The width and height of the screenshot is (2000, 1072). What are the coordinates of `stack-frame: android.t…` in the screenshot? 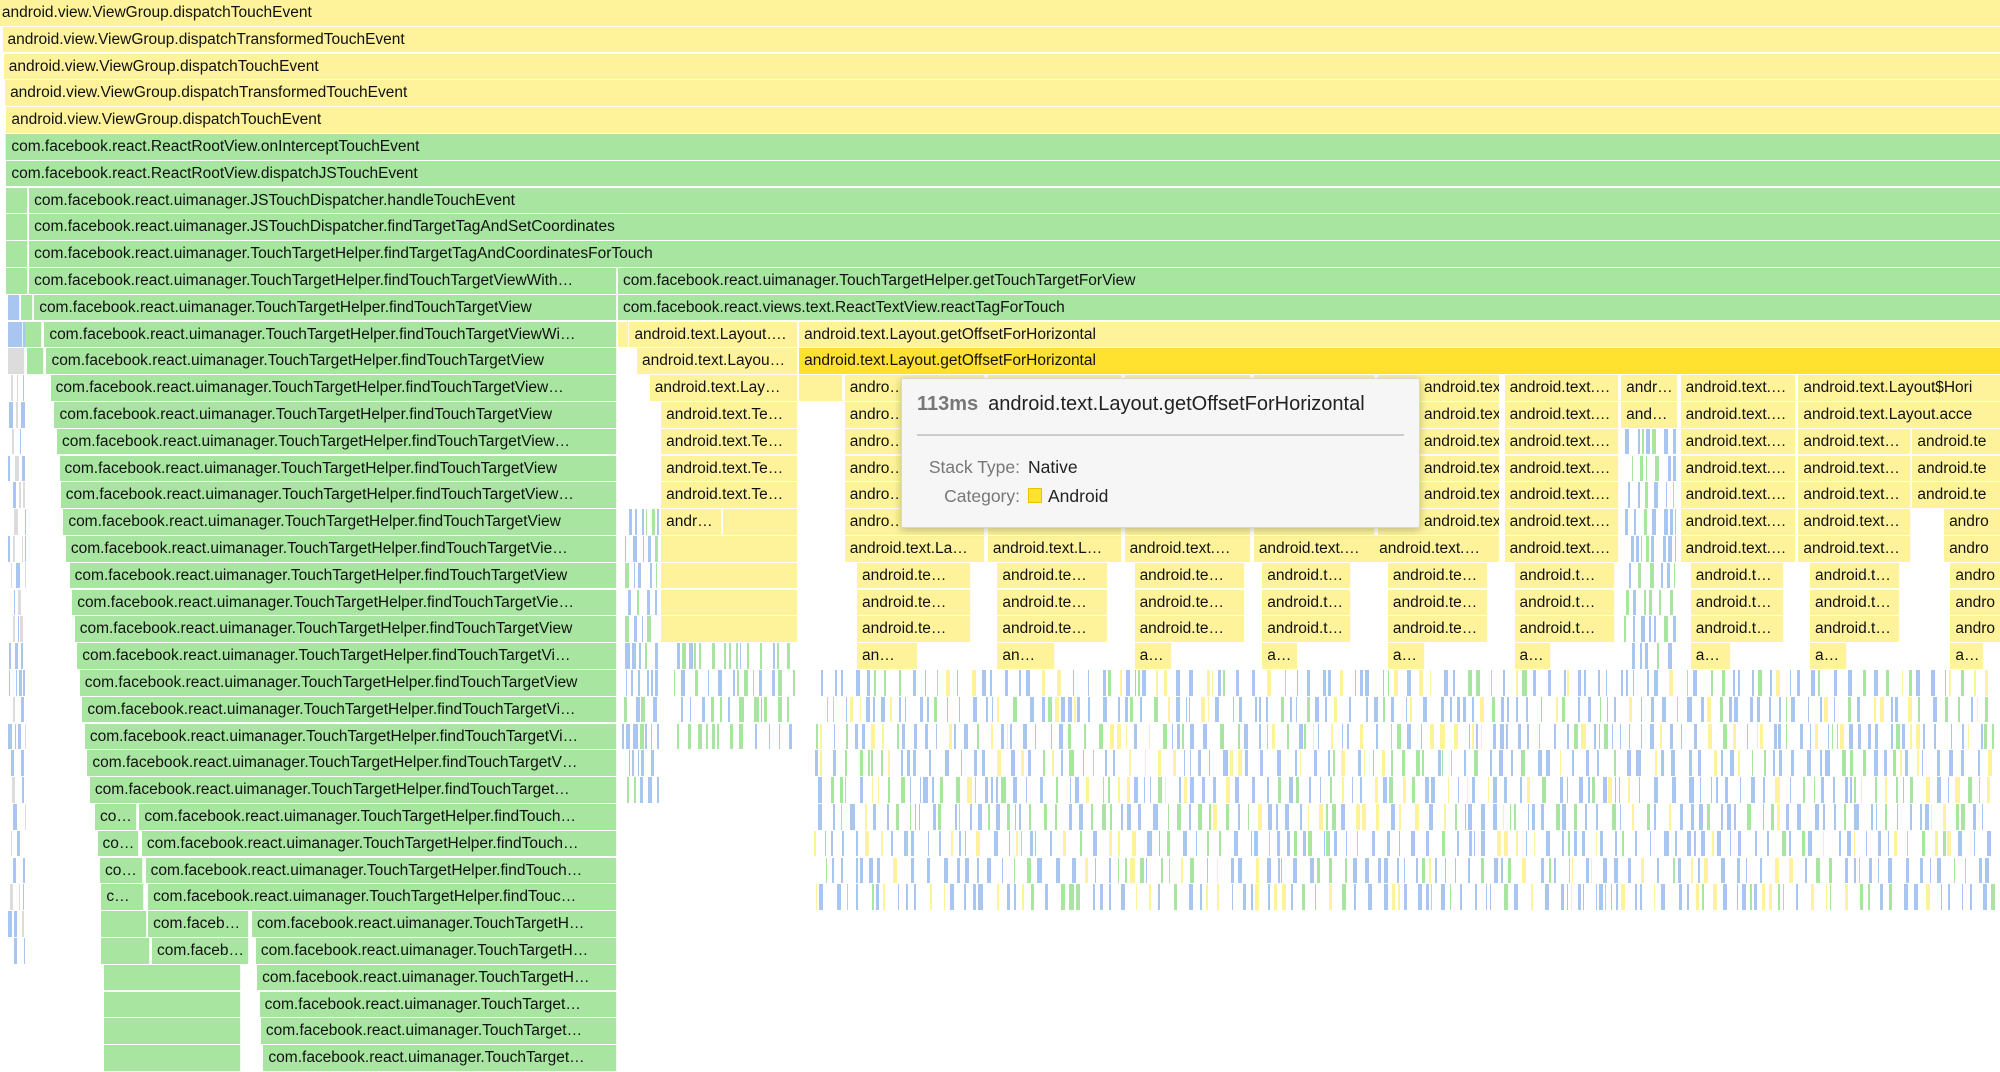 It's located at (1564, 629).